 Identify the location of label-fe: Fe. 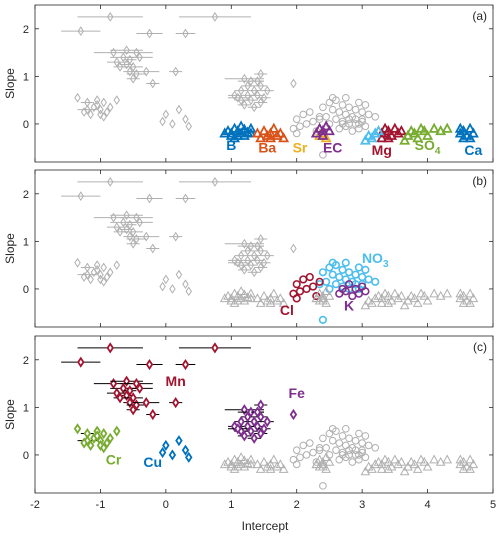
(297, 393).